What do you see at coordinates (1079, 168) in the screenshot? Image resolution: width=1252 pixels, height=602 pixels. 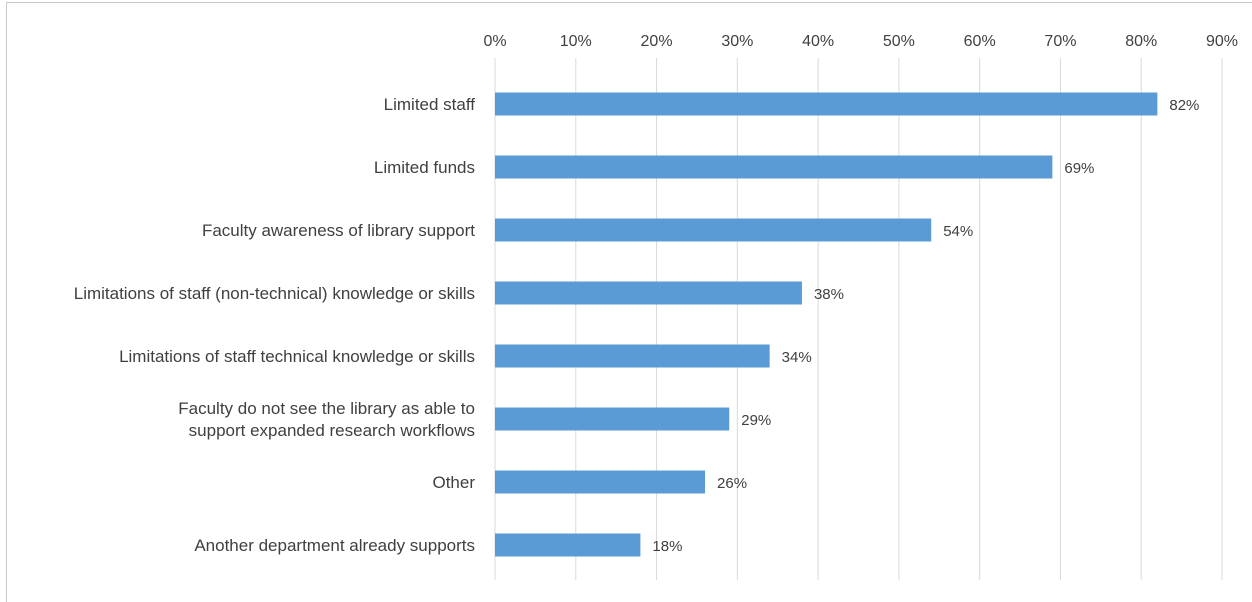 I see `data-label: 69%` at bounding box center [1079, 168].